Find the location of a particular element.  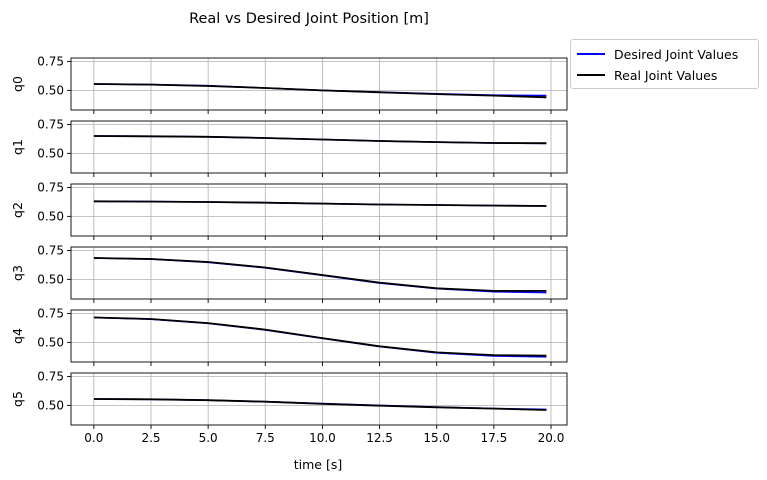

y-axis-label: q0 is located at coordinates (17, 84).